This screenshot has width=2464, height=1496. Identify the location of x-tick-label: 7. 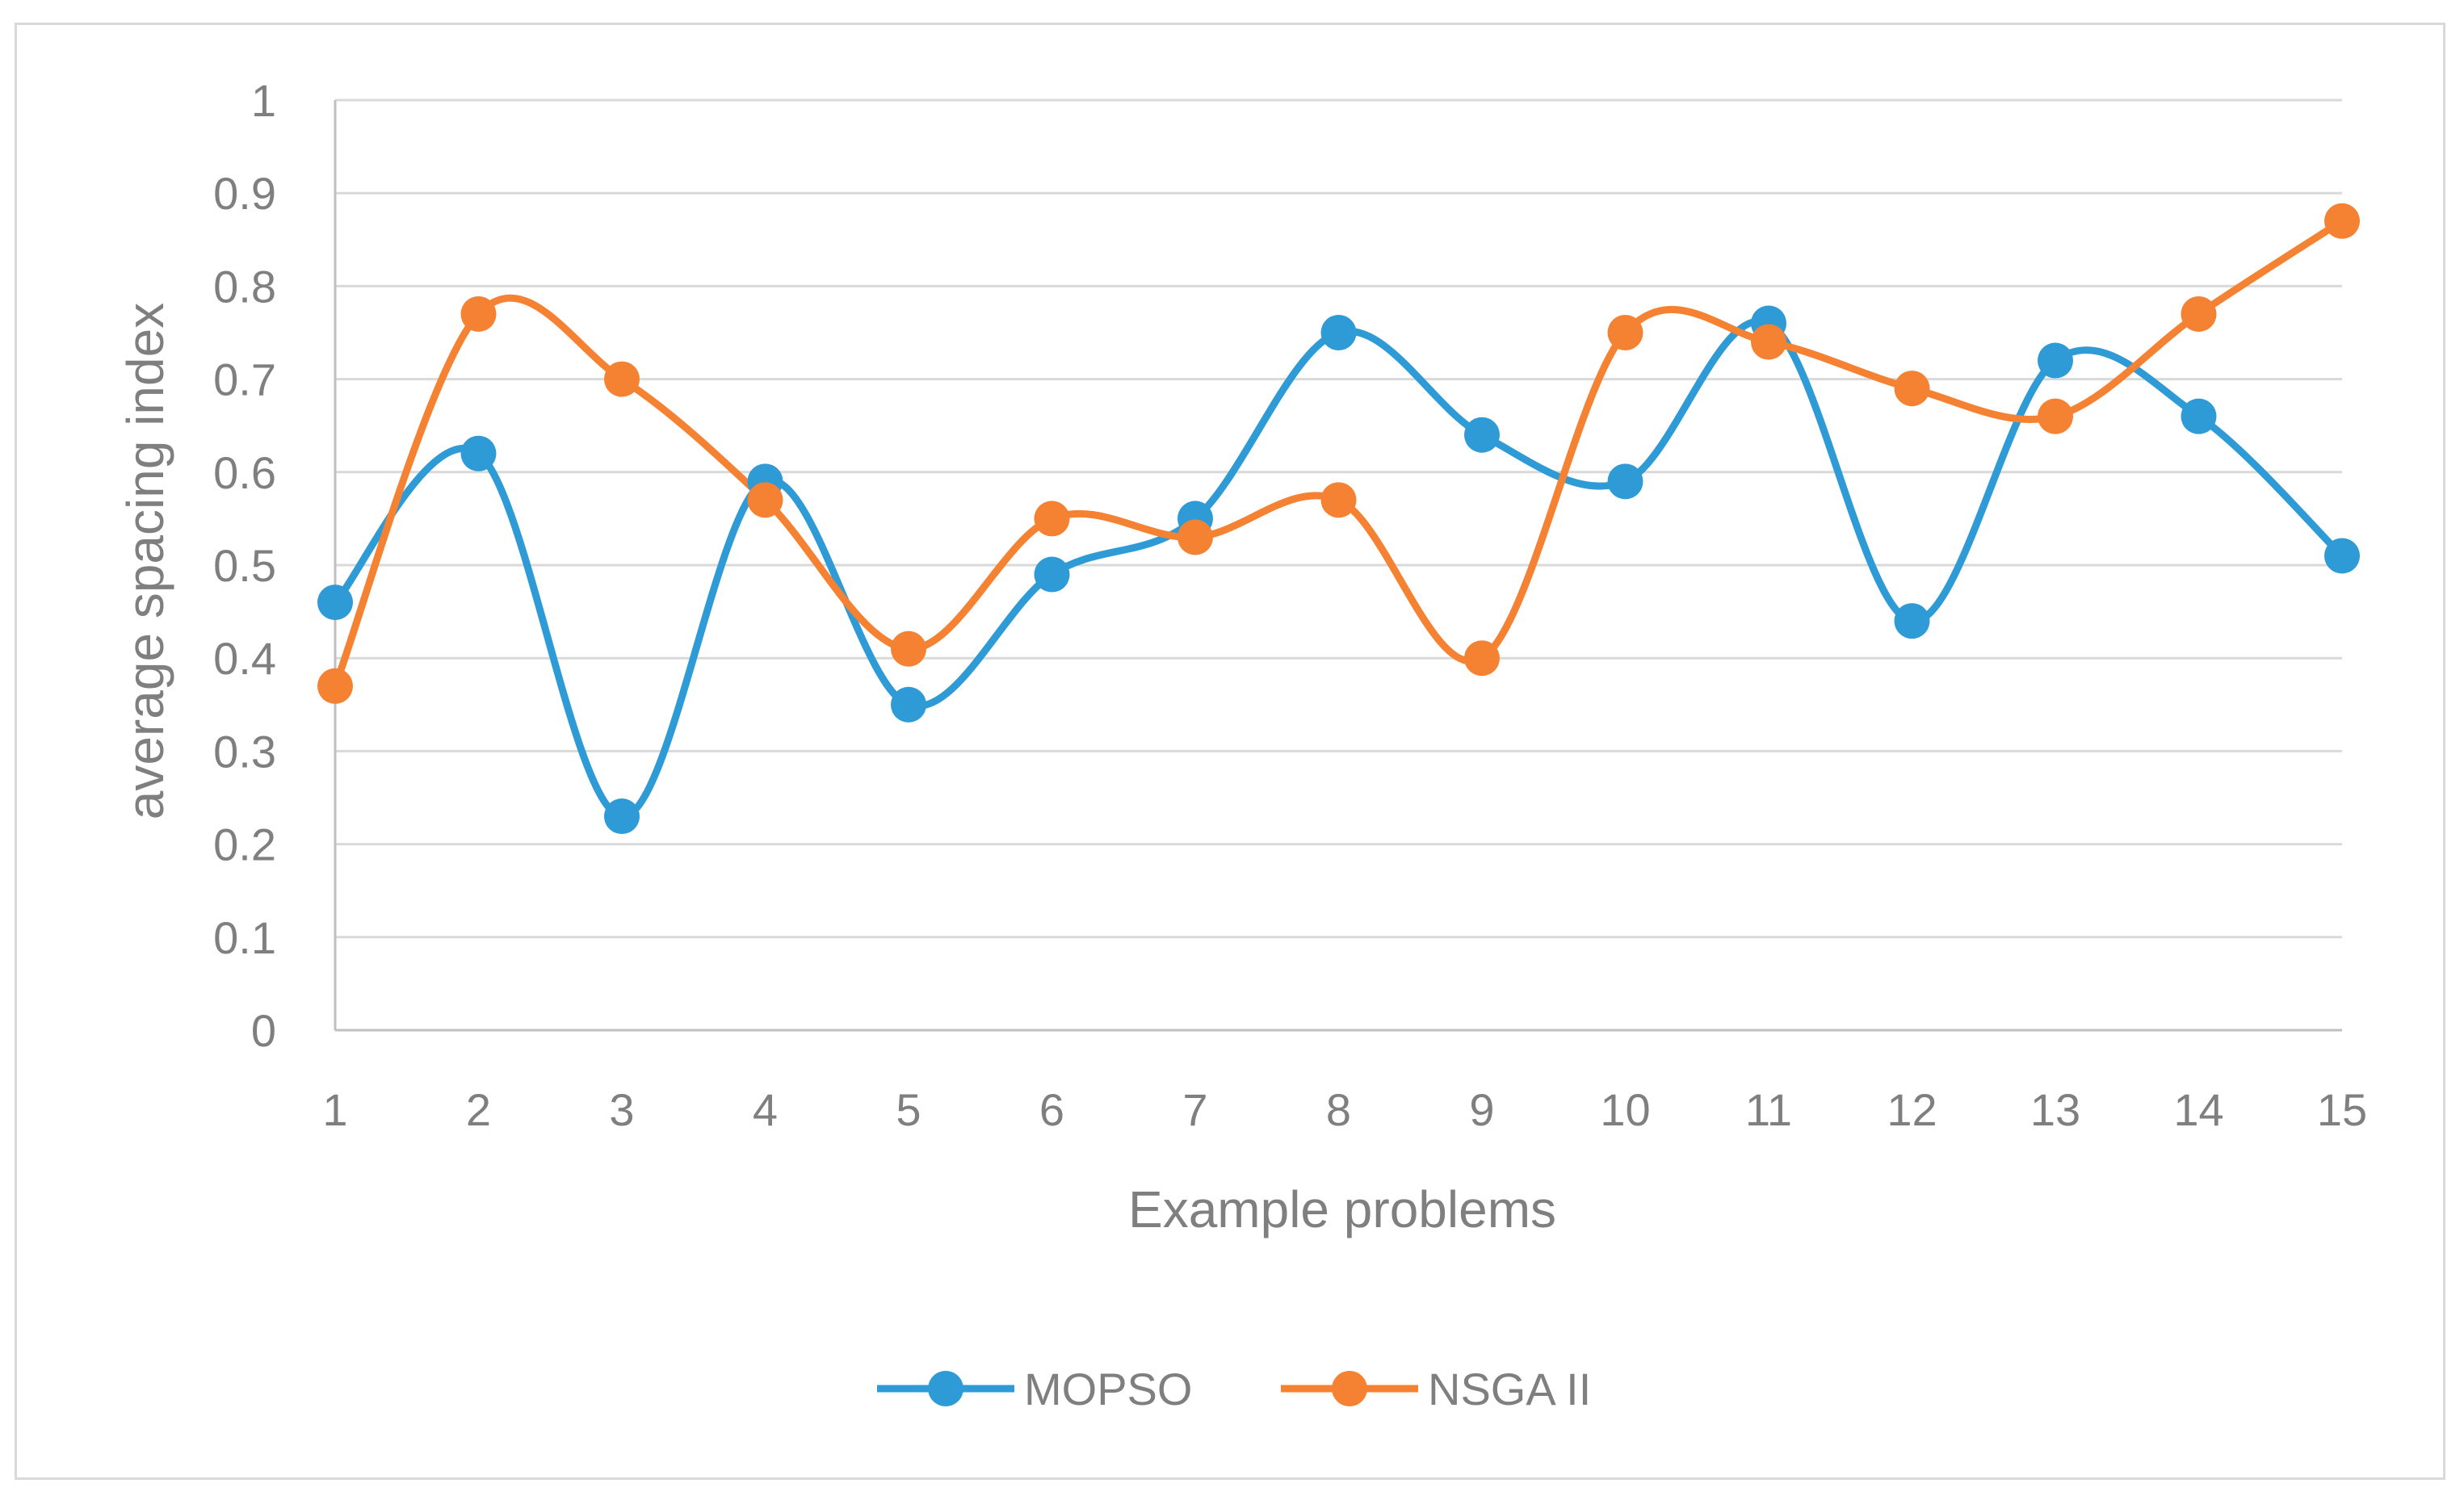
(1194, 1109).